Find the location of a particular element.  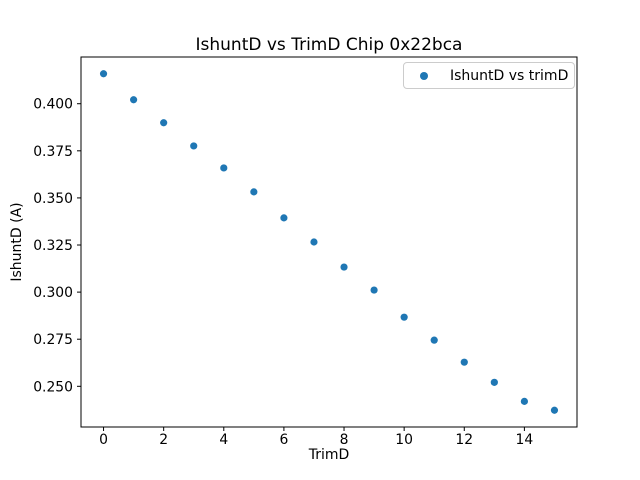

legend-label: IshuntD vs trimD is located at coordinates (509, 75).